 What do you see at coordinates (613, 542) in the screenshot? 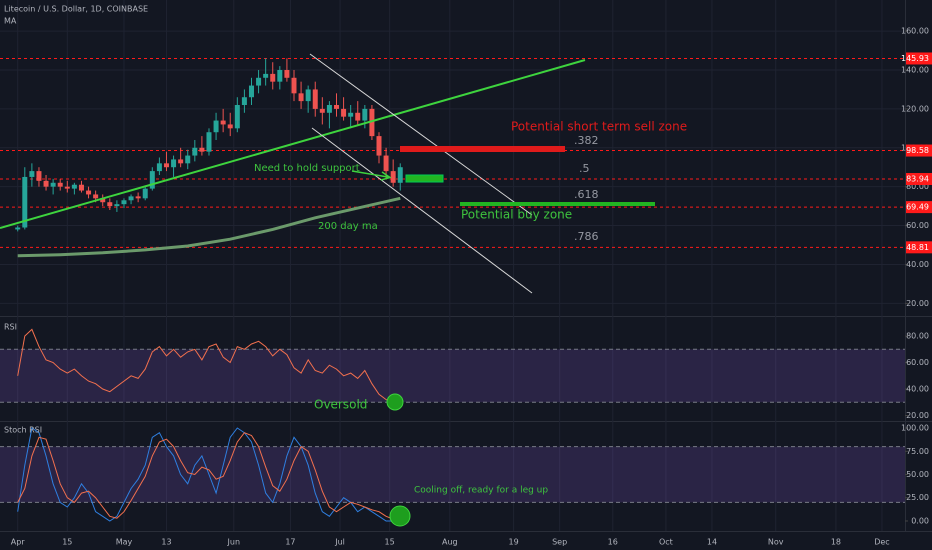
I see `x-tick-label: 16` at bounding box center [613, 542].